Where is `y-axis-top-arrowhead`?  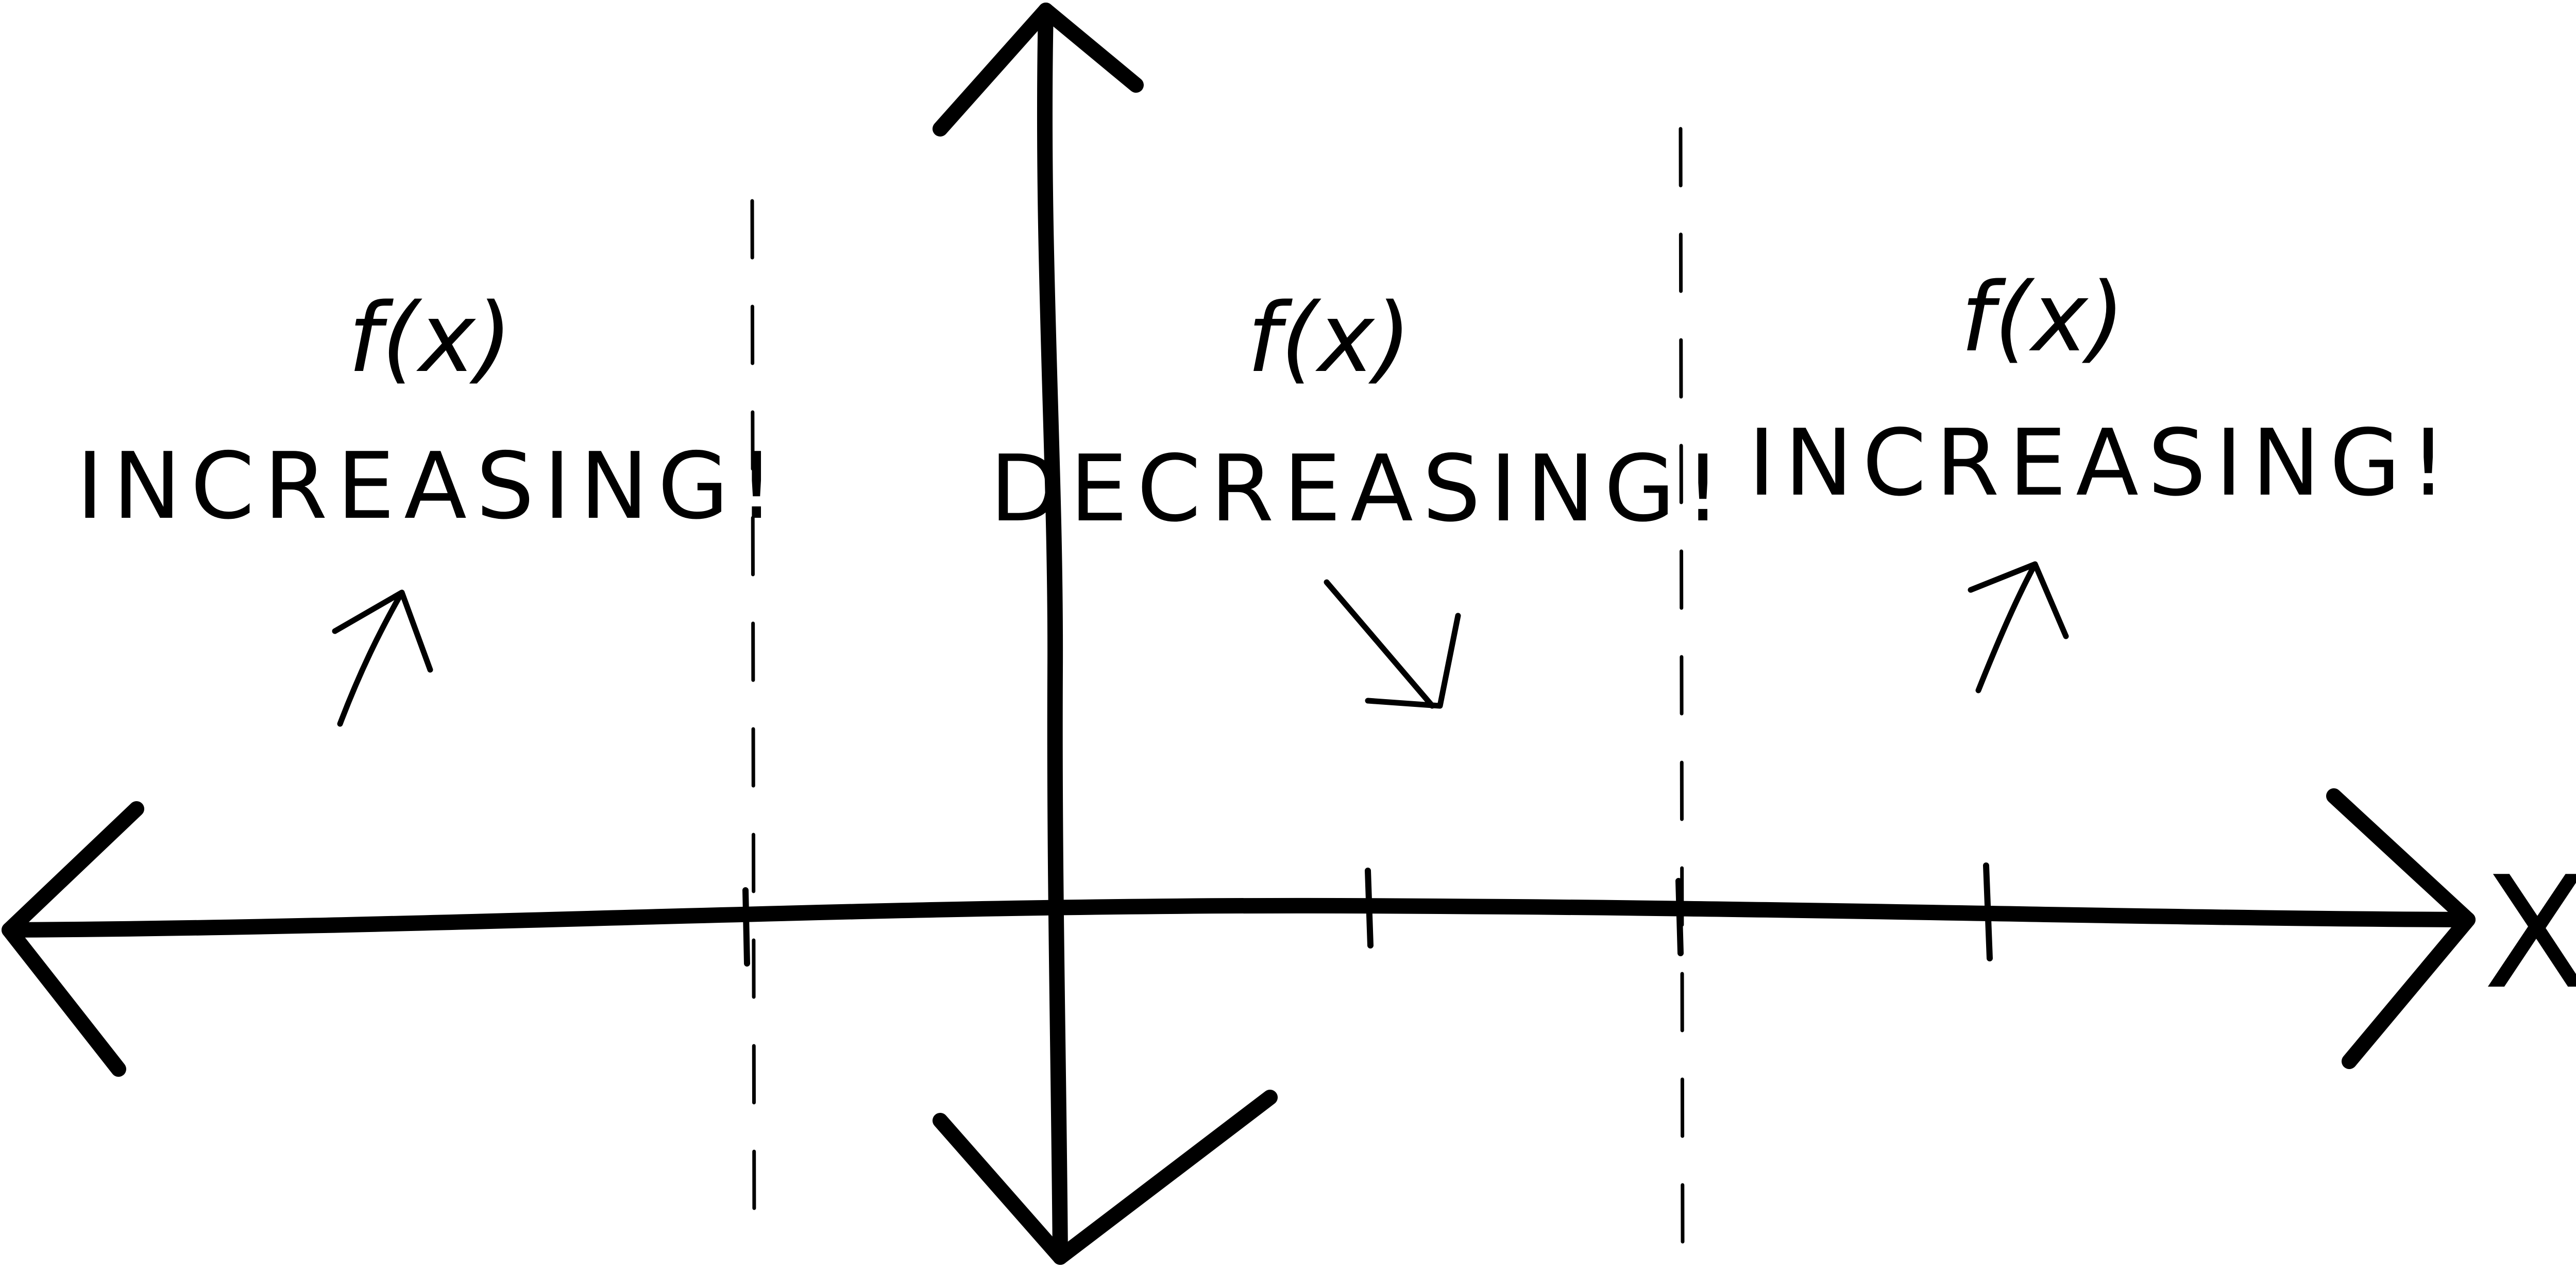 y-axis-top-arrowhead is located at coordinates (1038, 70).